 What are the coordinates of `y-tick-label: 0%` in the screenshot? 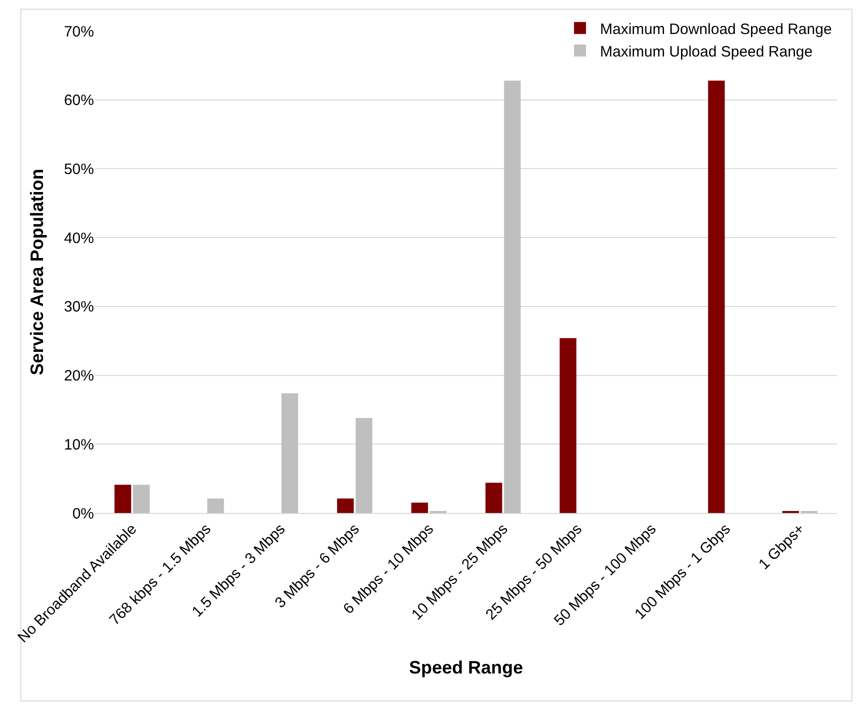 It's located at (83, 513).